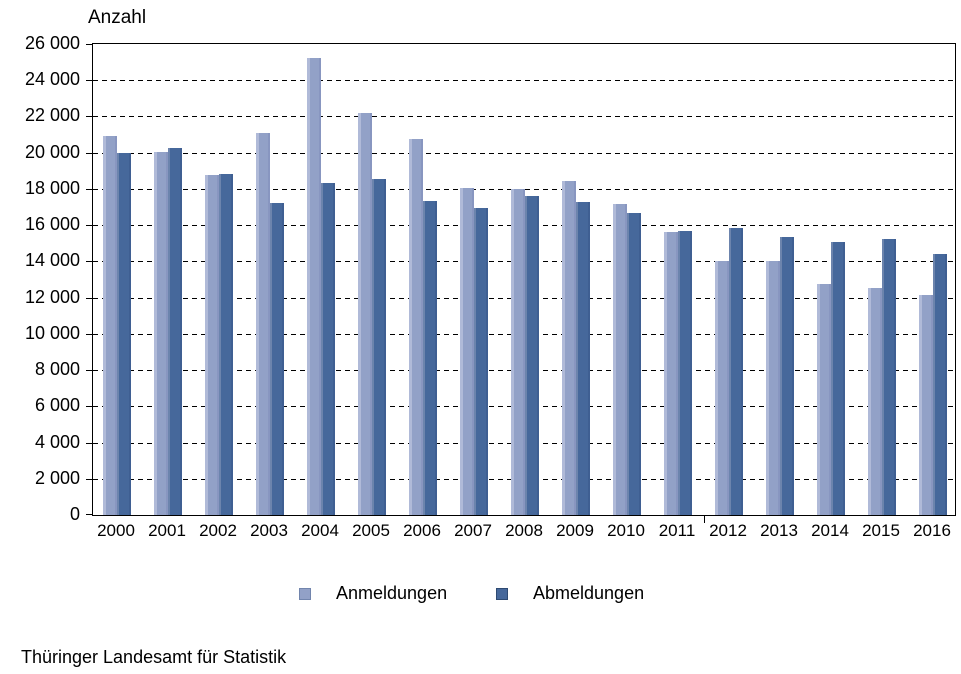 Image resolution: width=961 pixels, height=674 pixels. What do you see at coordinates (502, 594) in the screenshot?
I see `legend-swatch-abmeldungen` at bounding box center [502, 594].